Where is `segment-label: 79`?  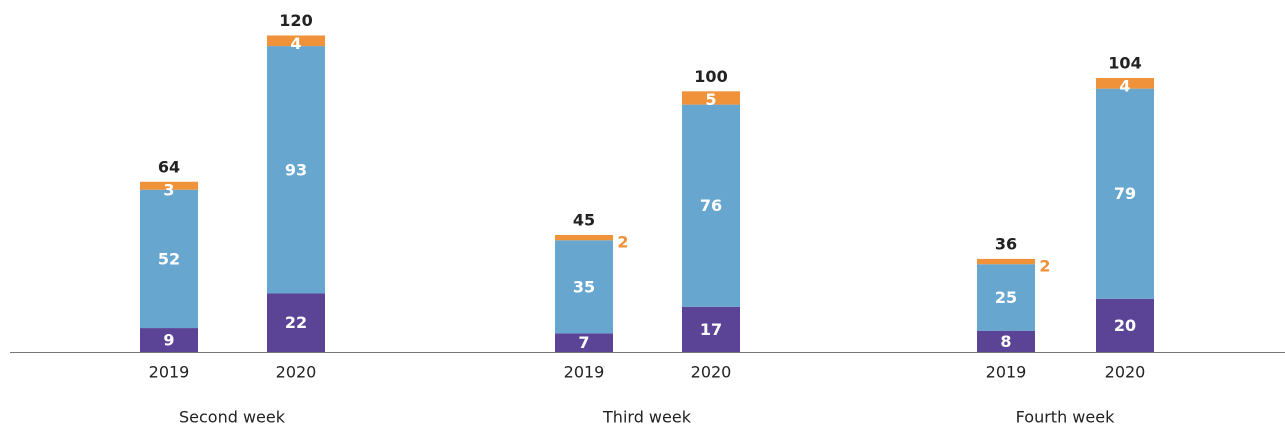 segment-label: 79 is located at coordinates (1125, 193).